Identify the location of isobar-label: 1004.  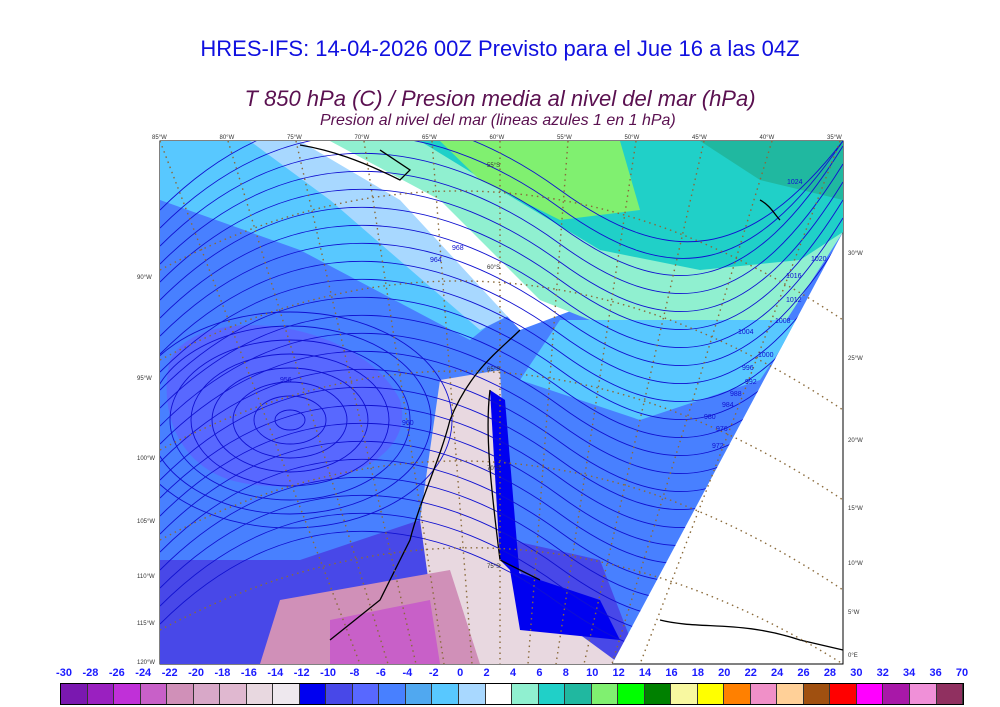
(746, 332).